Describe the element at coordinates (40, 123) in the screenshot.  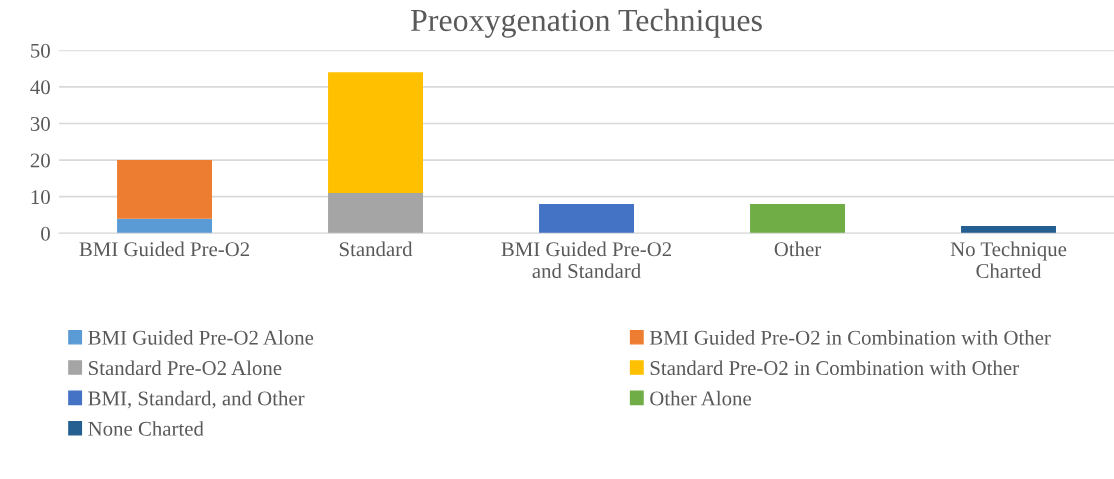
I see `y-tick-label: 30` at that location.